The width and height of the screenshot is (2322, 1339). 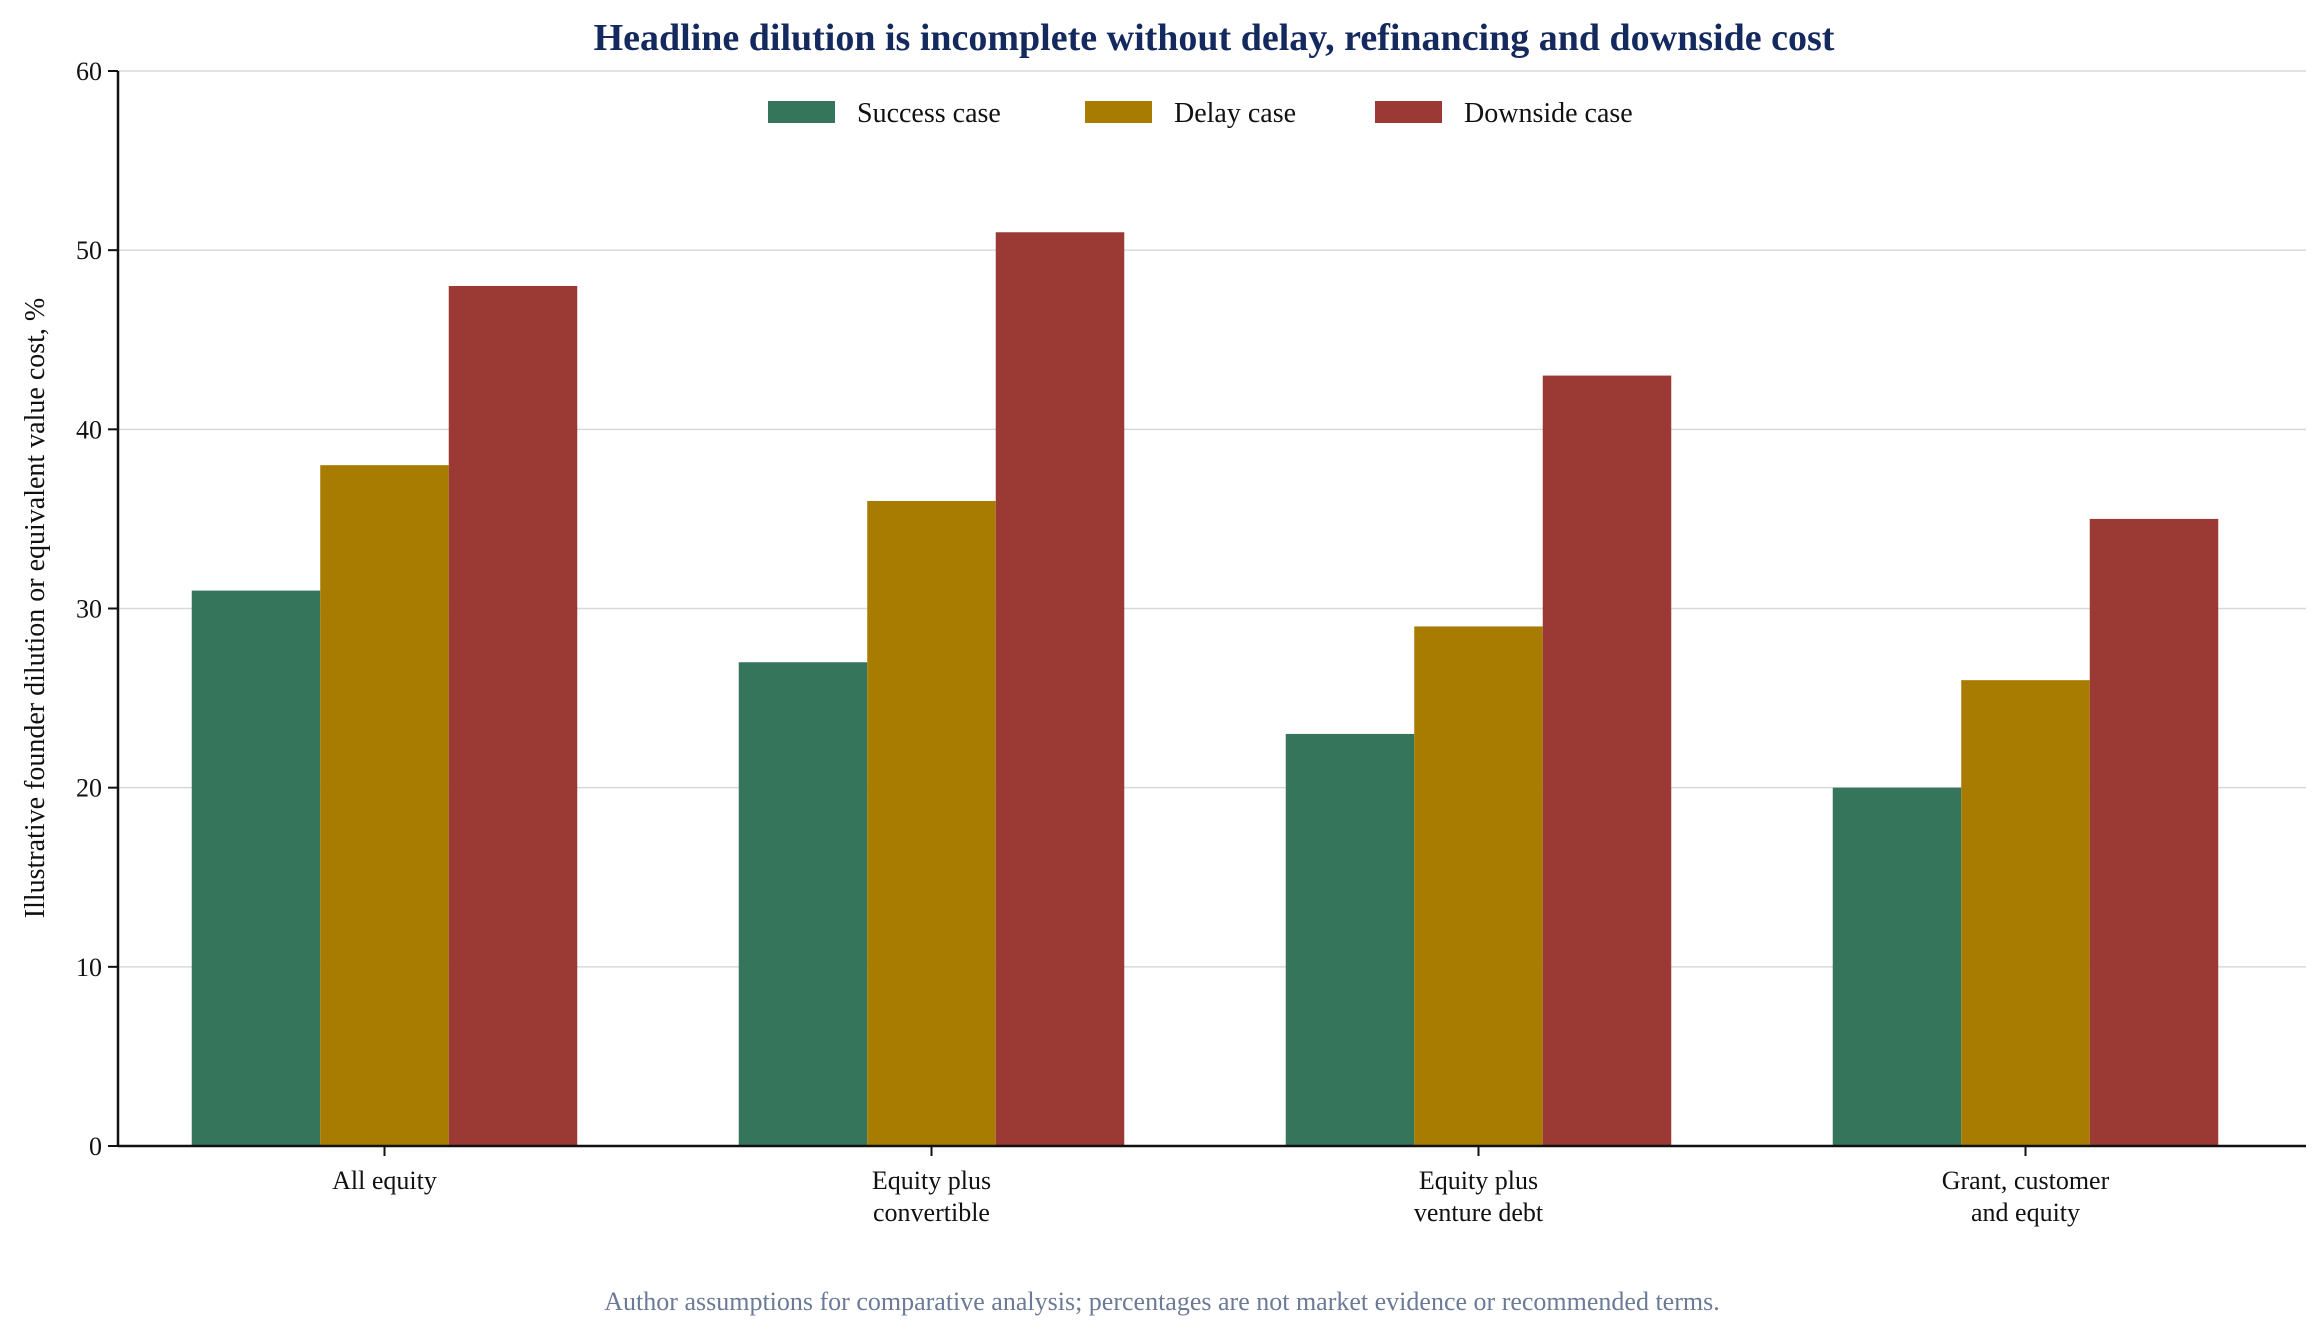 I want to click on legend-swatch-downside-case, so click(x=1408, y=112).